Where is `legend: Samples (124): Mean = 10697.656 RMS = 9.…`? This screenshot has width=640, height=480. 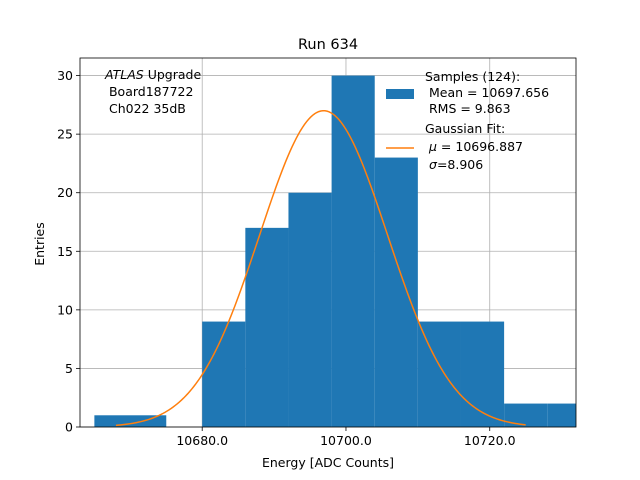 legend: Samples (124): Mean = 10697.656 RMS = 9.… is located at coordinates (467, 120).